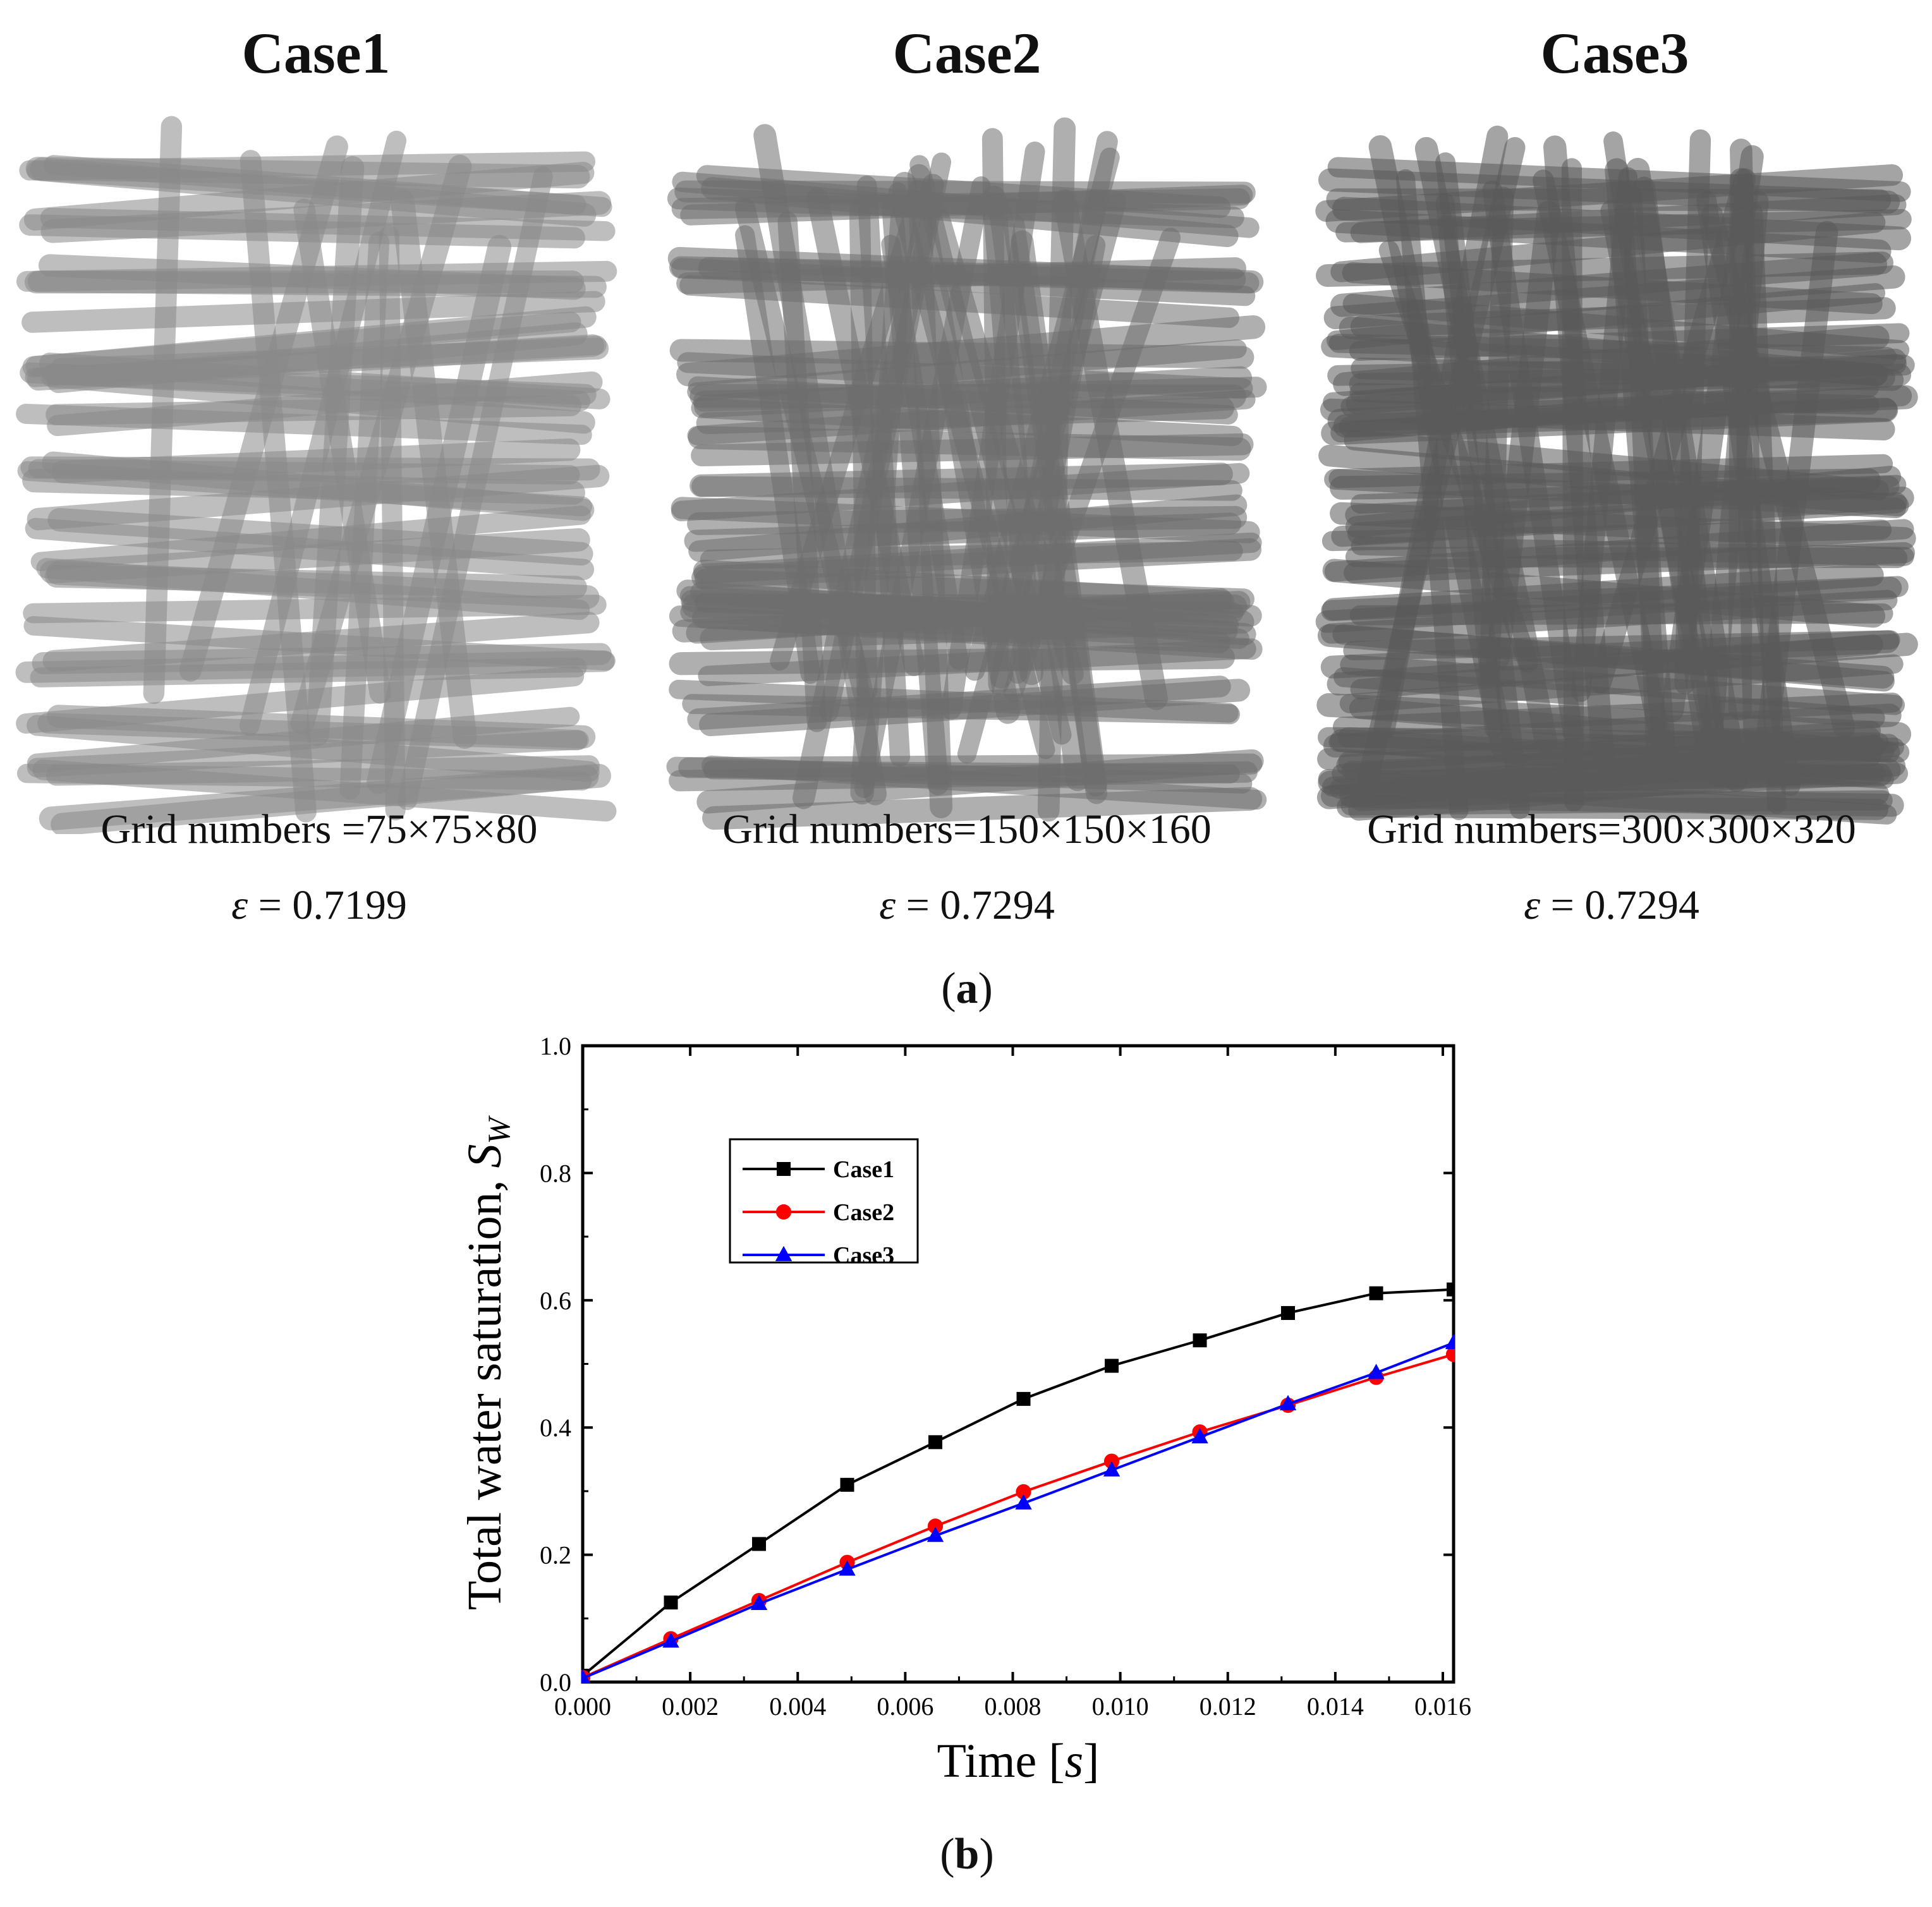  Describe the element at coordinates (1614, 53) in the screenshot. I see `case3-title: Case3` at that location.